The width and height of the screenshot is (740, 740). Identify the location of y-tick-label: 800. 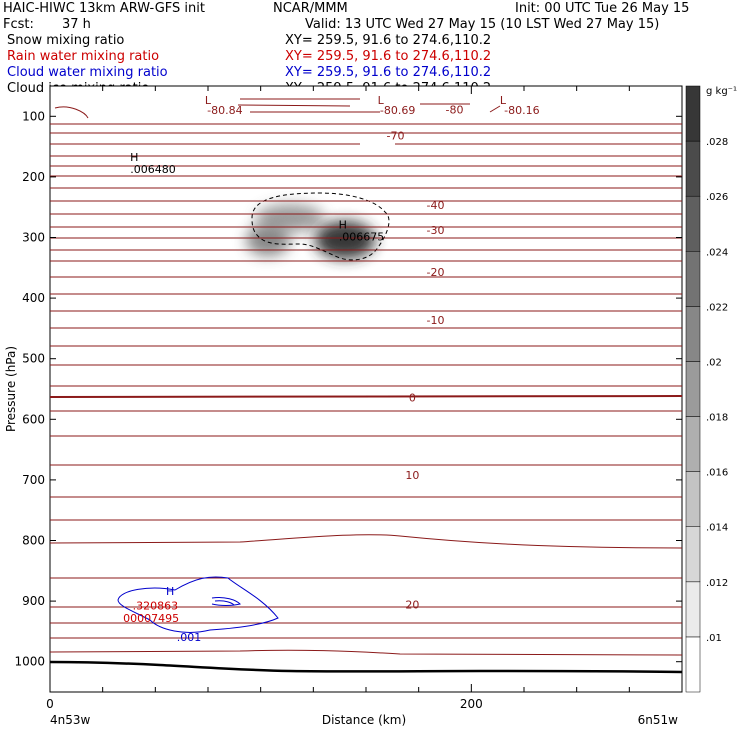
(33, 541).